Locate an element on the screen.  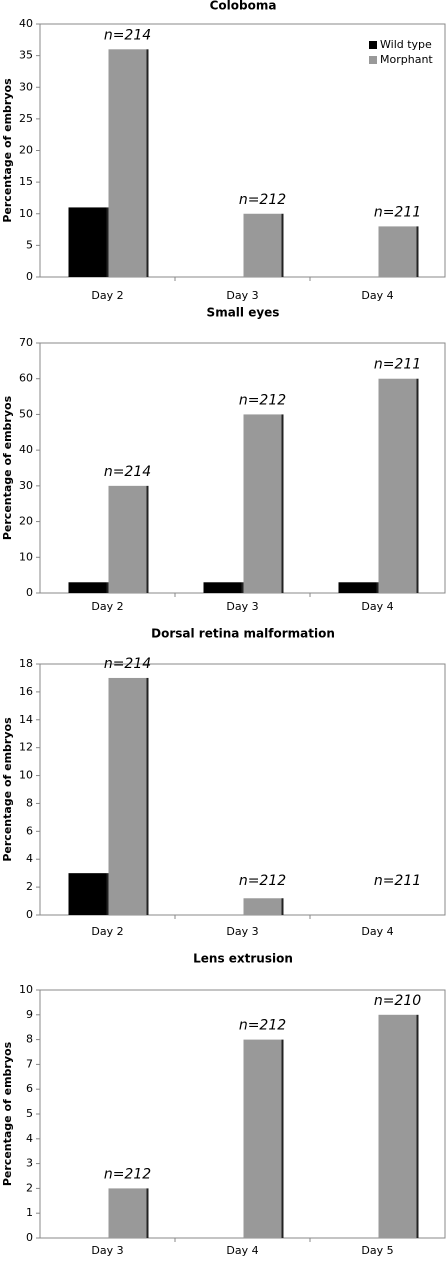
annotation: n=210 is located at coordinates (397, 1001).